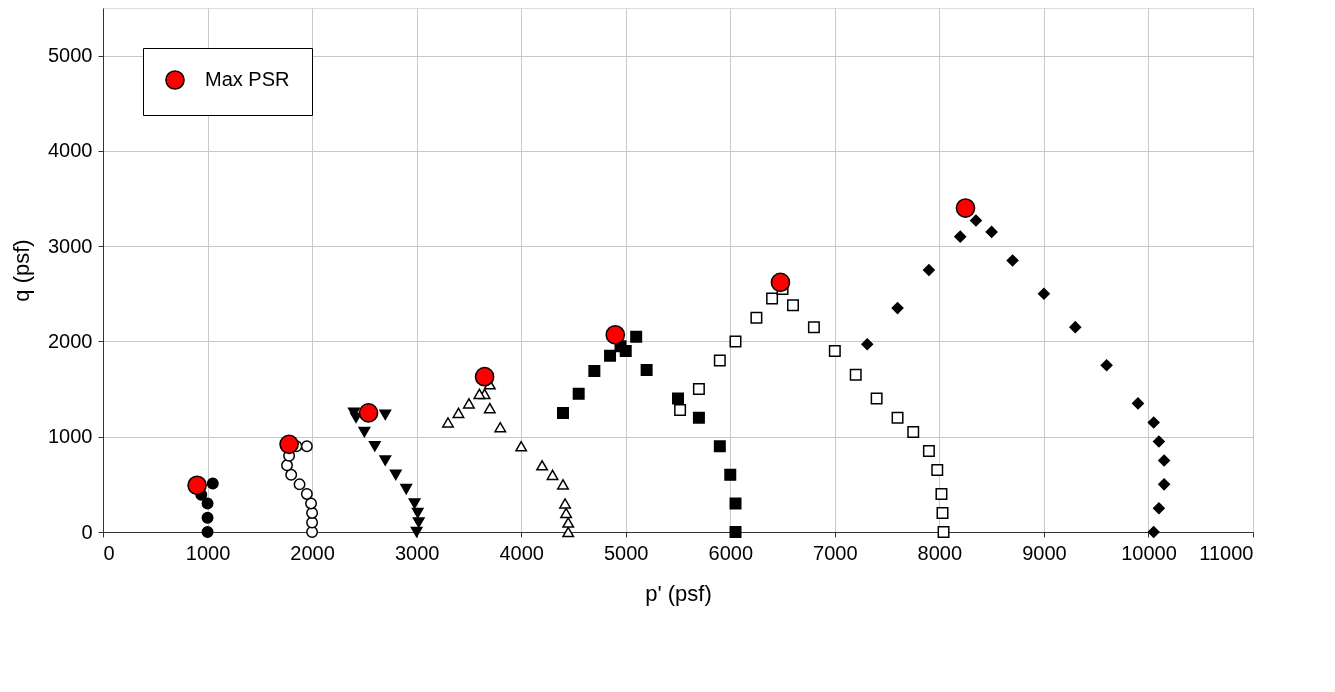 The height and width of the screenshot is (692, 1335). What do you see at coordinates (70, 245) in the screenshot?
I see `y-tick-label: 3000` at bounding box center [70, 245].